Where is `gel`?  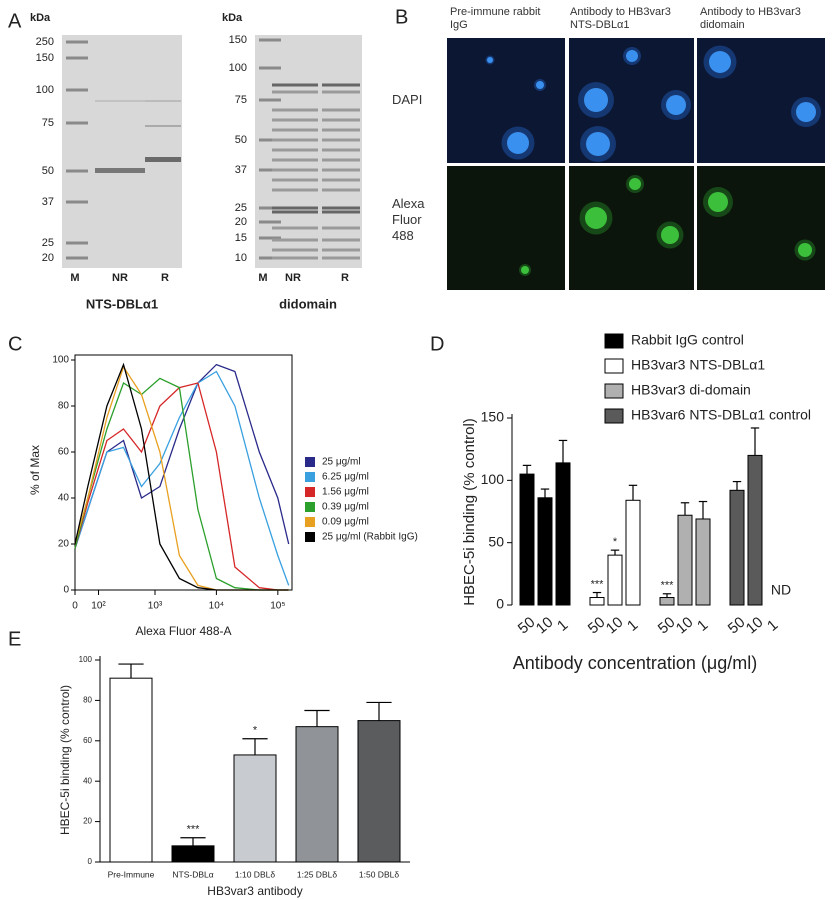 gel is located at coordinates (122, 151).